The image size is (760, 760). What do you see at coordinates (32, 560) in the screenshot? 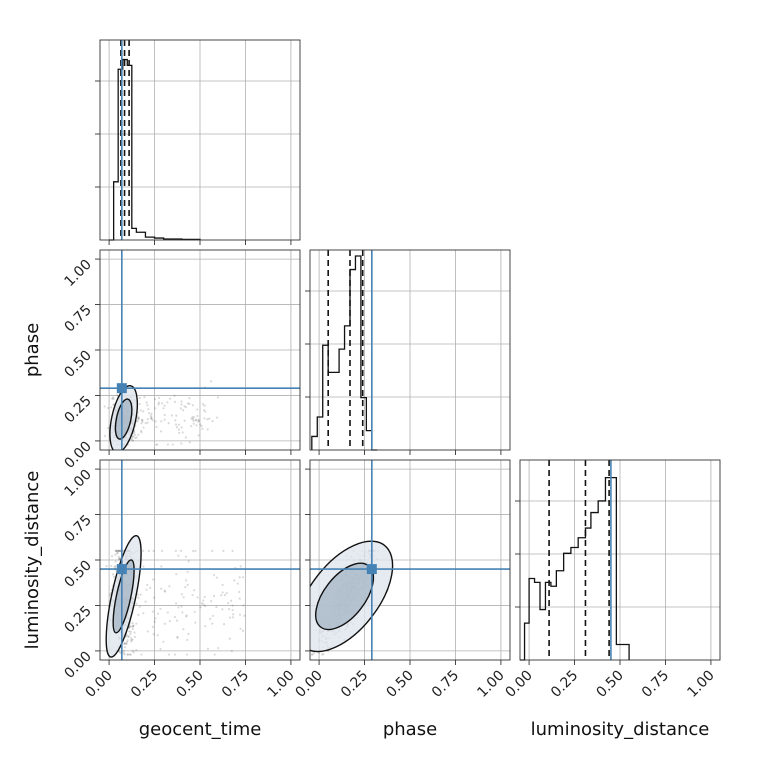
I see `y-axis-label-luminosity-distance: luminosity_distance` at bounding box center [32, 560].